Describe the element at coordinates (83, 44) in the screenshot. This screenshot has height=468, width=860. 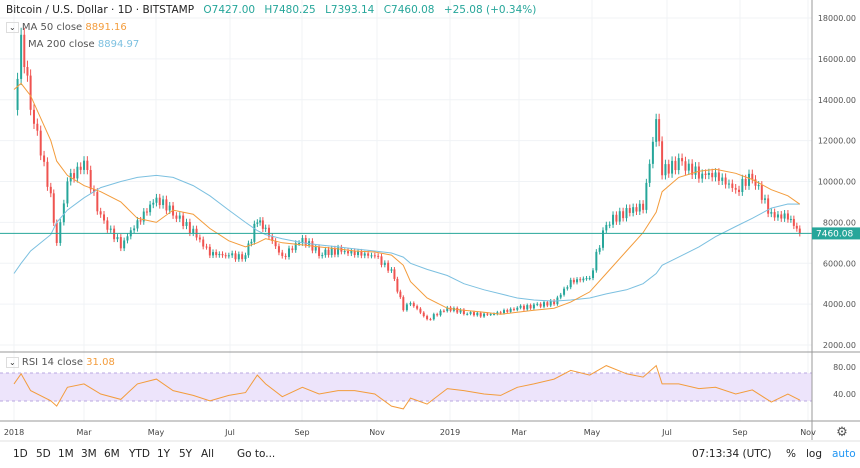
I see `ma200-legend: MA 200 close 8894.97` at that location.